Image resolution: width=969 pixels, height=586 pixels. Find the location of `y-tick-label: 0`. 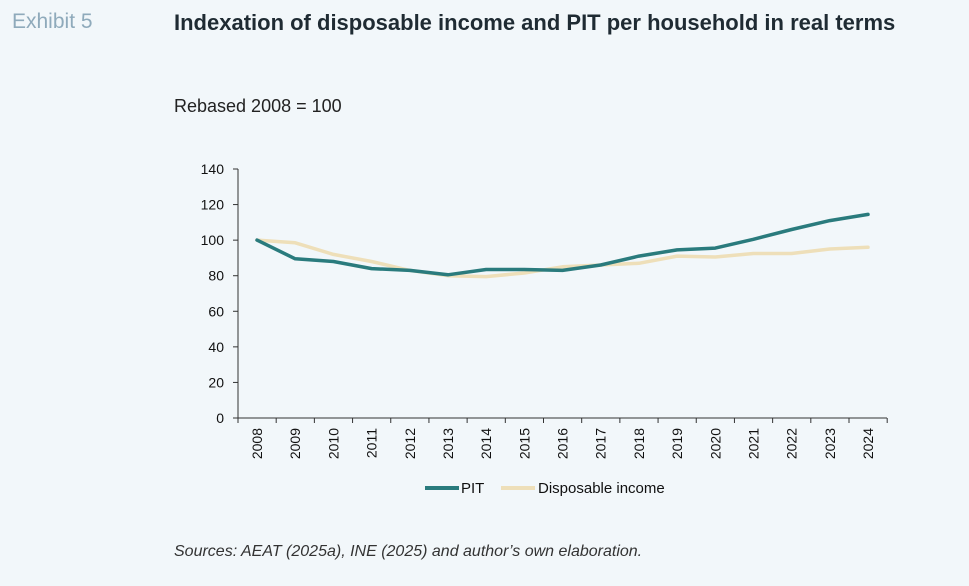

y-tick-label: 0 is located at coordinates (220, 418).